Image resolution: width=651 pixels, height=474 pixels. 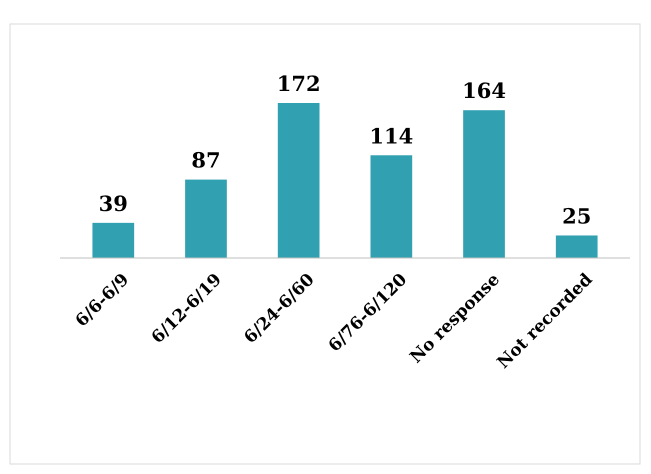 I want to click on data-label: 25, so click(x=577, y=215).